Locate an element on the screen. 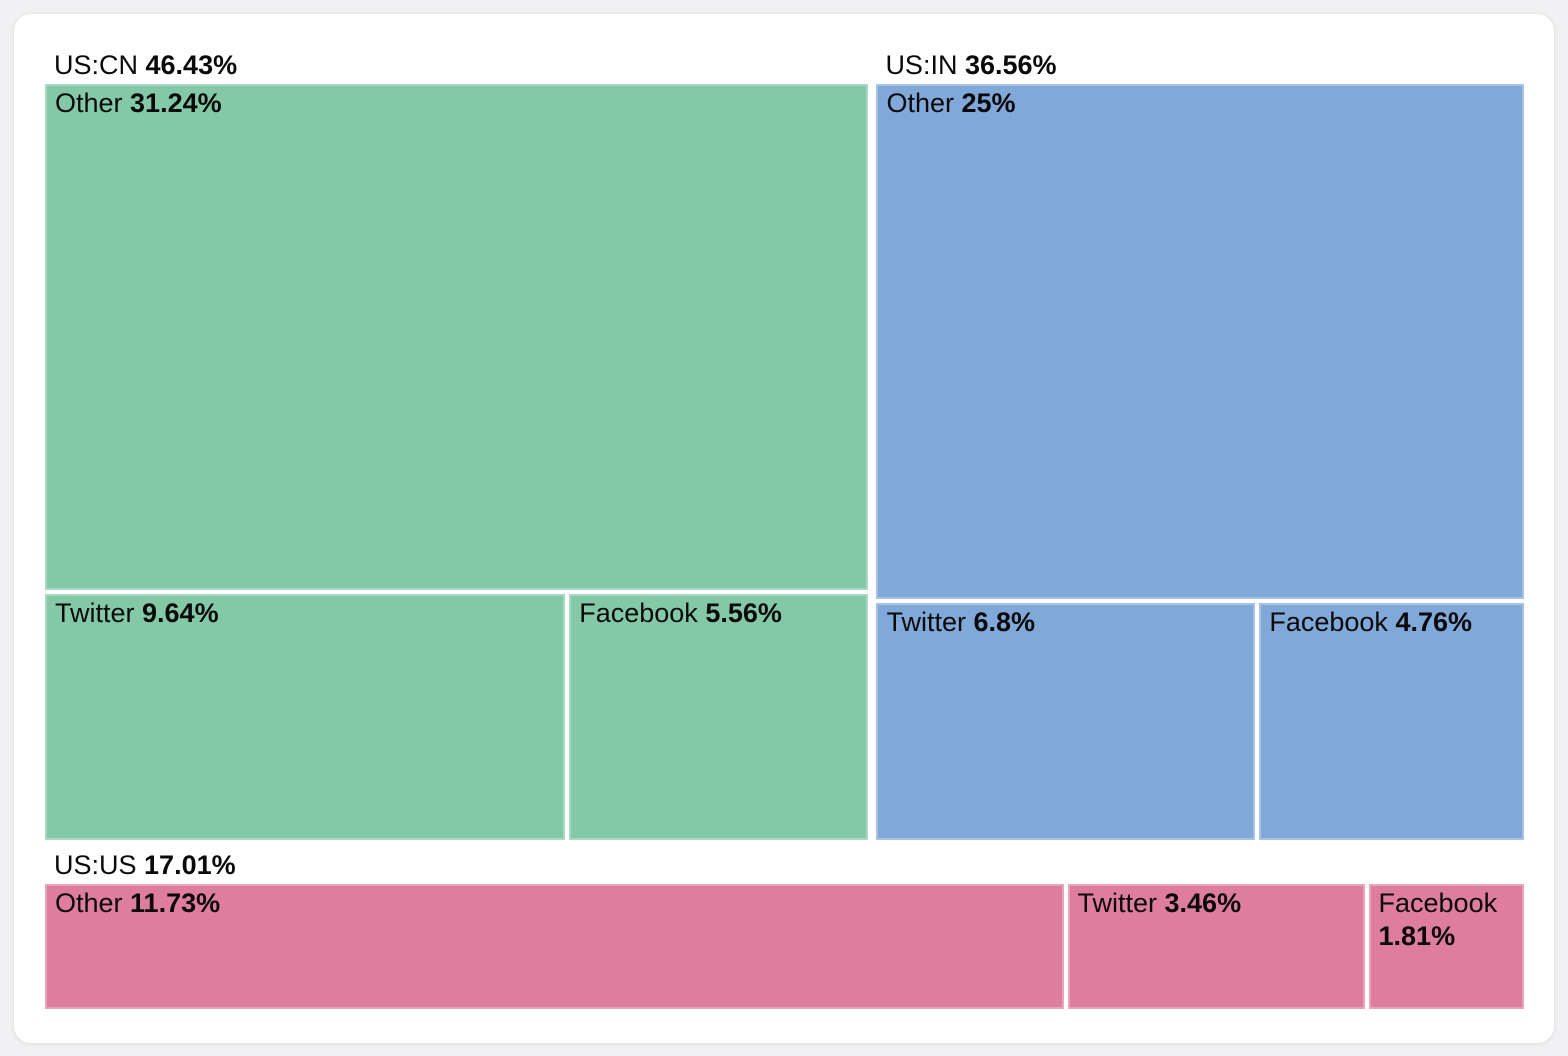 This screenshot has height=1056, width=1568. treemap-cell-label: Facebook 5.56% is located at coordinates (680, 613).